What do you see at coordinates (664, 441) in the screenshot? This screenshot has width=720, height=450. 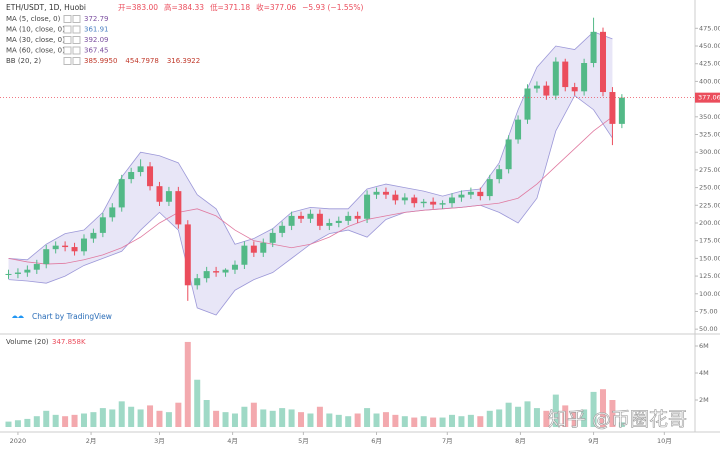 I see `x-tick-label: 10月` at bounding box center [664, 441].